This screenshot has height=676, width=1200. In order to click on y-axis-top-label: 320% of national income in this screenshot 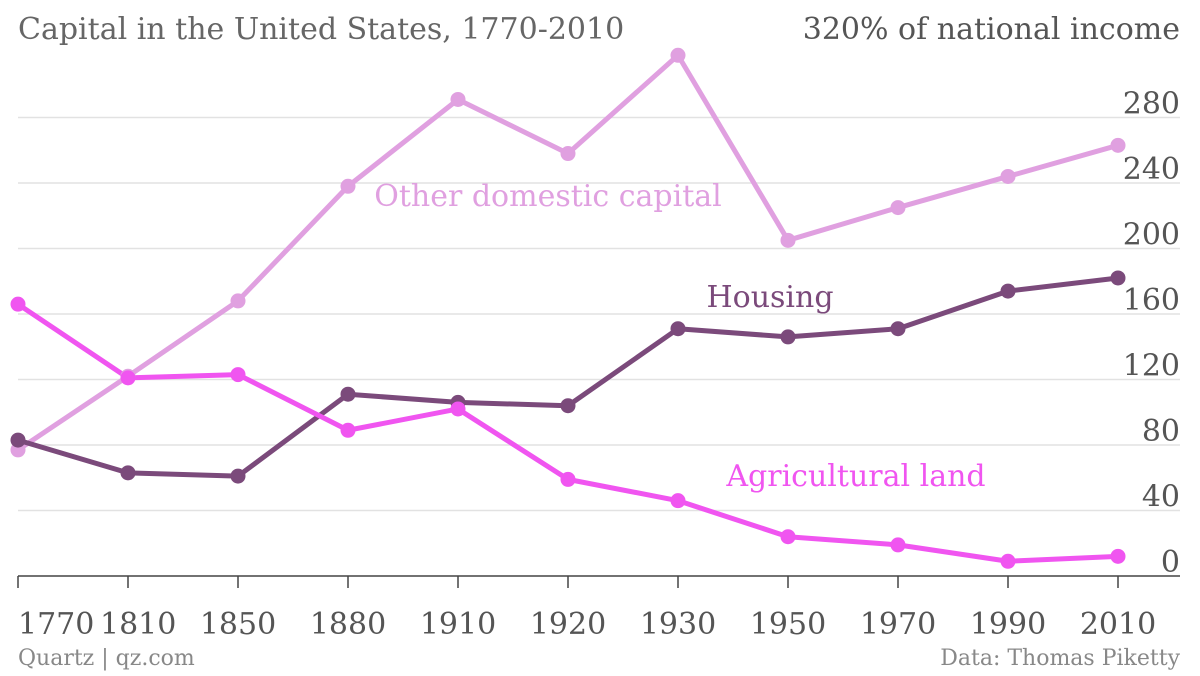, I will do `click(991, 29)`.